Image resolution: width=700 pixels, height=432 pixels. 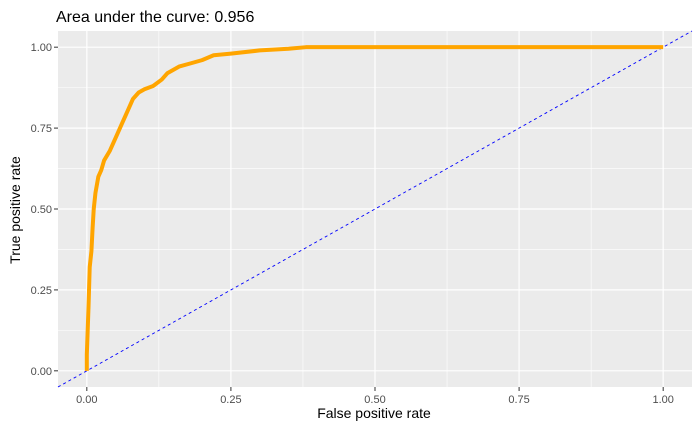 What do you see at coordinates (374, 413) in the screenshot?
I see `x-axis-title: False positive rate` at bounding box center [374, 413].